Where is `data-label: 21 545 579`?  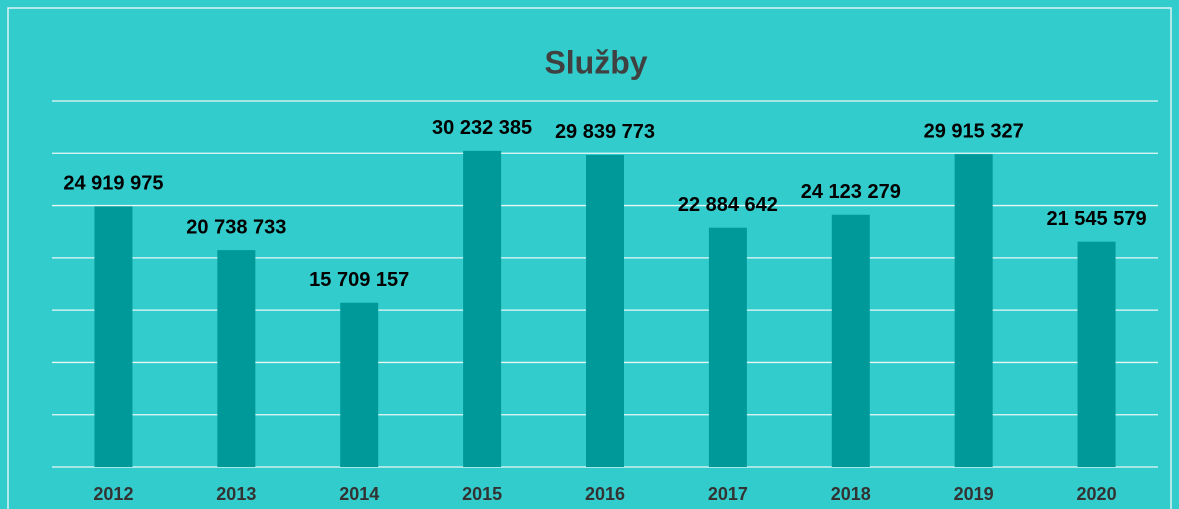
data-label: 21 545 579 is located at coordinates (1097, 219).